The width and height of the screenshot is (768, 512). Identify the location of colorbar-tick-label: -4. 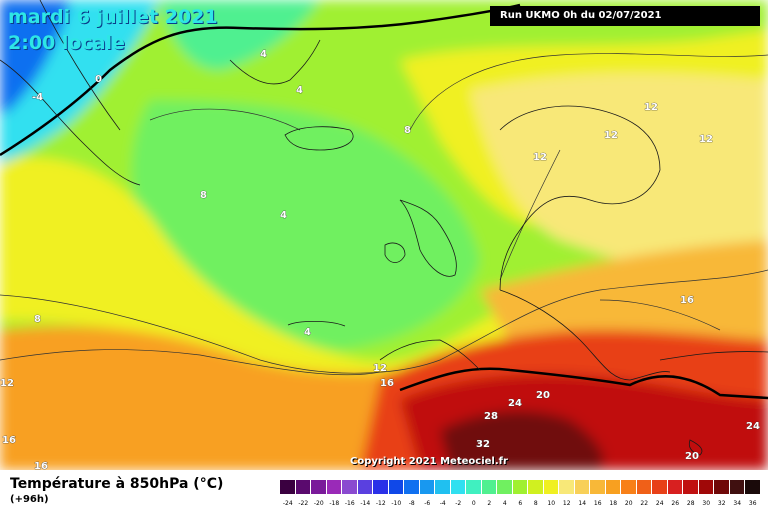
(442, 503).